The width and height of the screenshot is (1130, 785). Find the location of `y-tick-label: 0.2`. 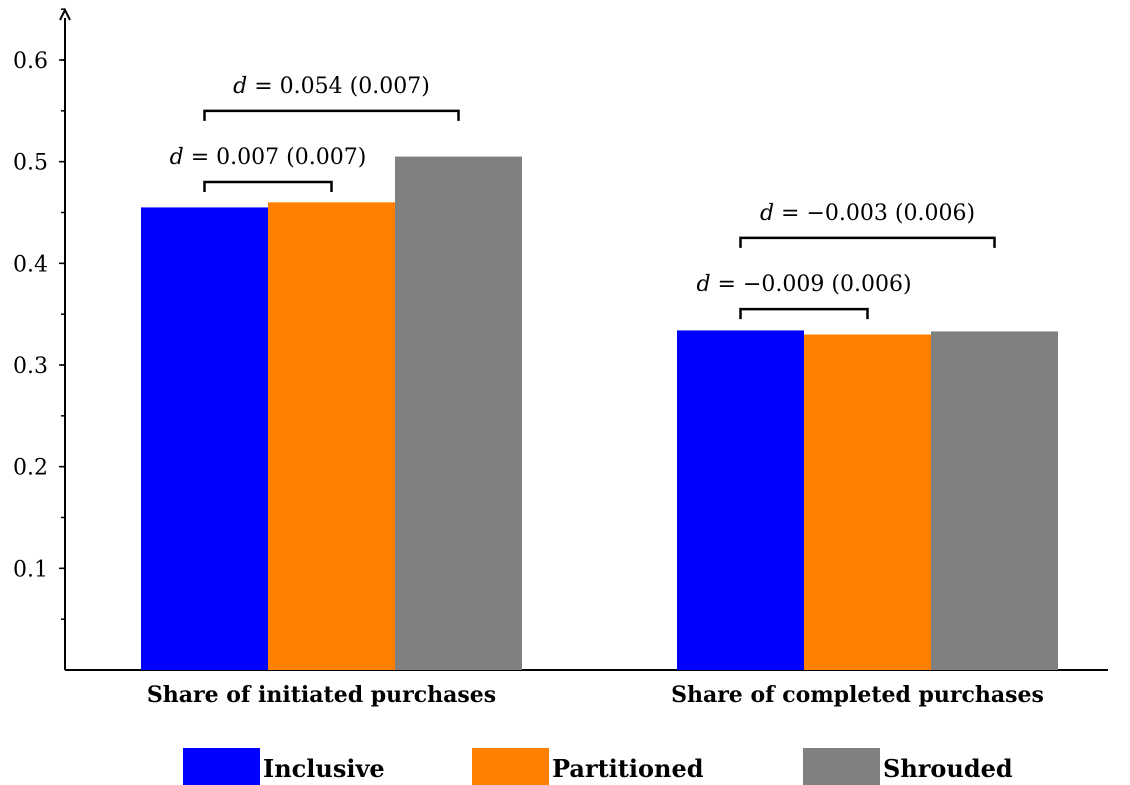

y-tick-label: 0.2 is located at coordinates (30, 468).